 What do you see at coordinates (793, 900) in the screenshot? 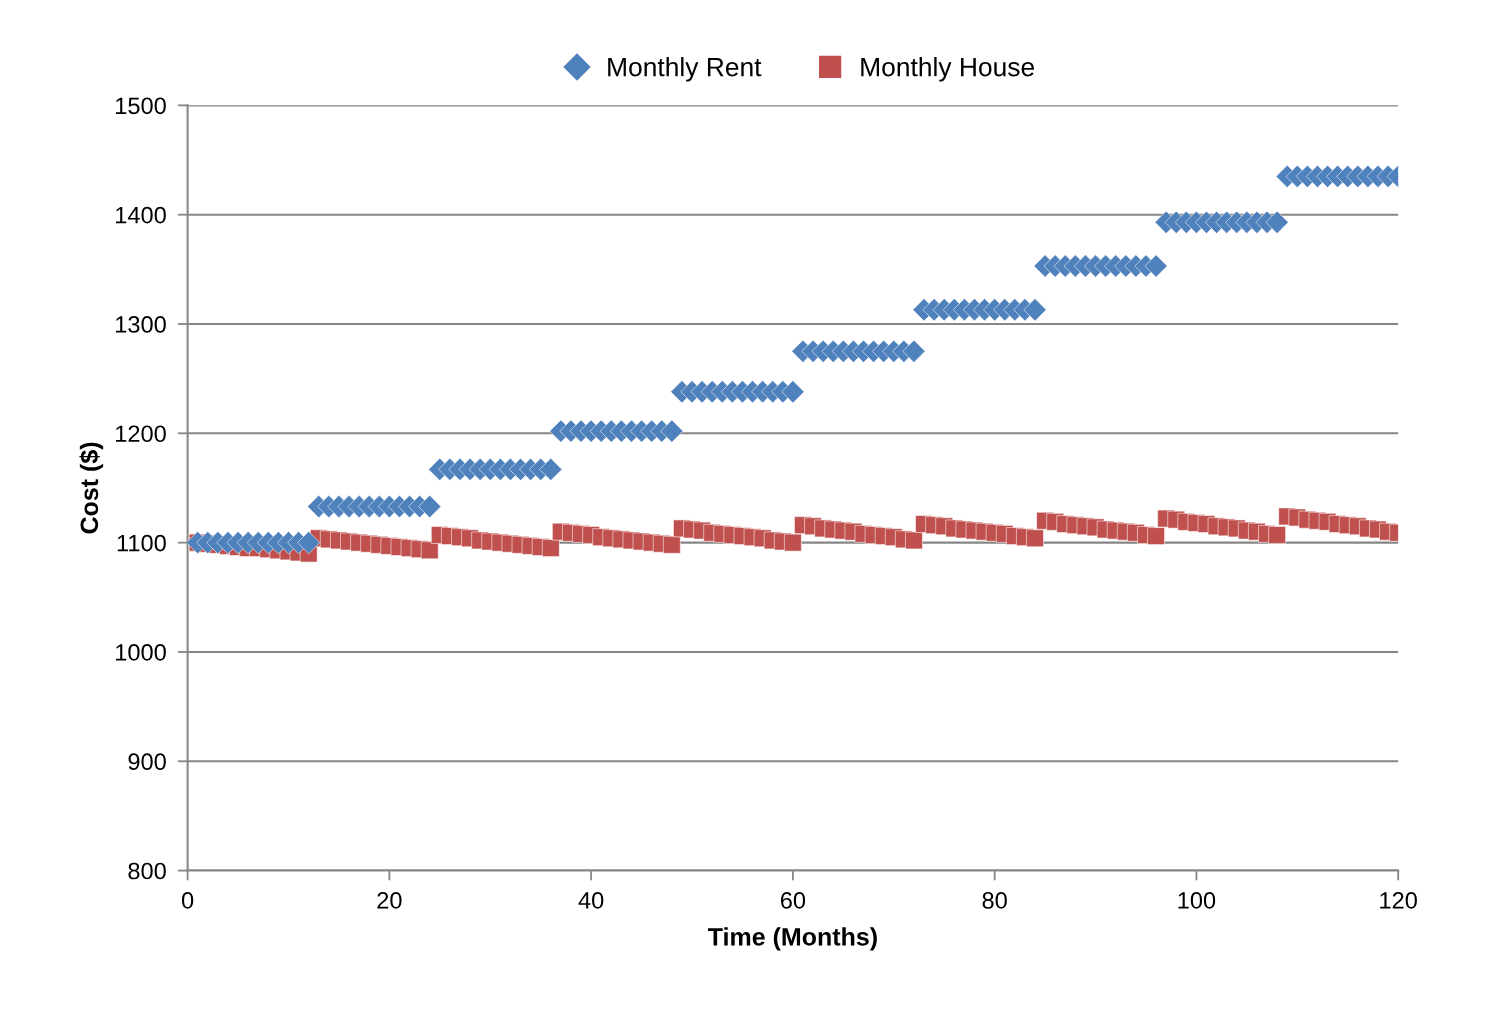
I see `x-tick-label: 60` at bounding box center [793, 900].